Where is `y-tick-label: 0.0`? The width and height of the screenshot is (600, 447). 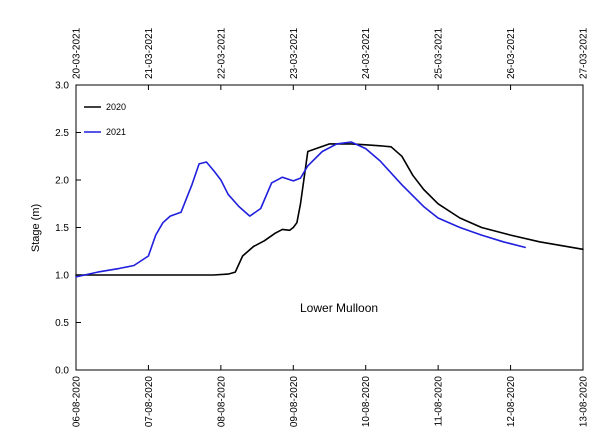
y-tick-label: 0.0 is located at coordinates (62, 371).